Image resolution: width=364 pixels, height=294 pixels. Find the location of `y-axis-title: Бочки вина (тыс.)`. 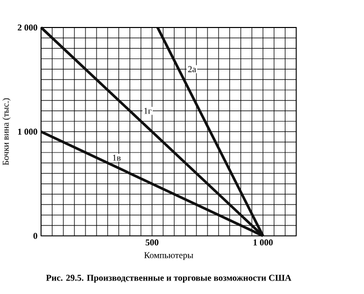

y-axis-title: Бочки вина (тыс.) is located at coordinates (6, 132).